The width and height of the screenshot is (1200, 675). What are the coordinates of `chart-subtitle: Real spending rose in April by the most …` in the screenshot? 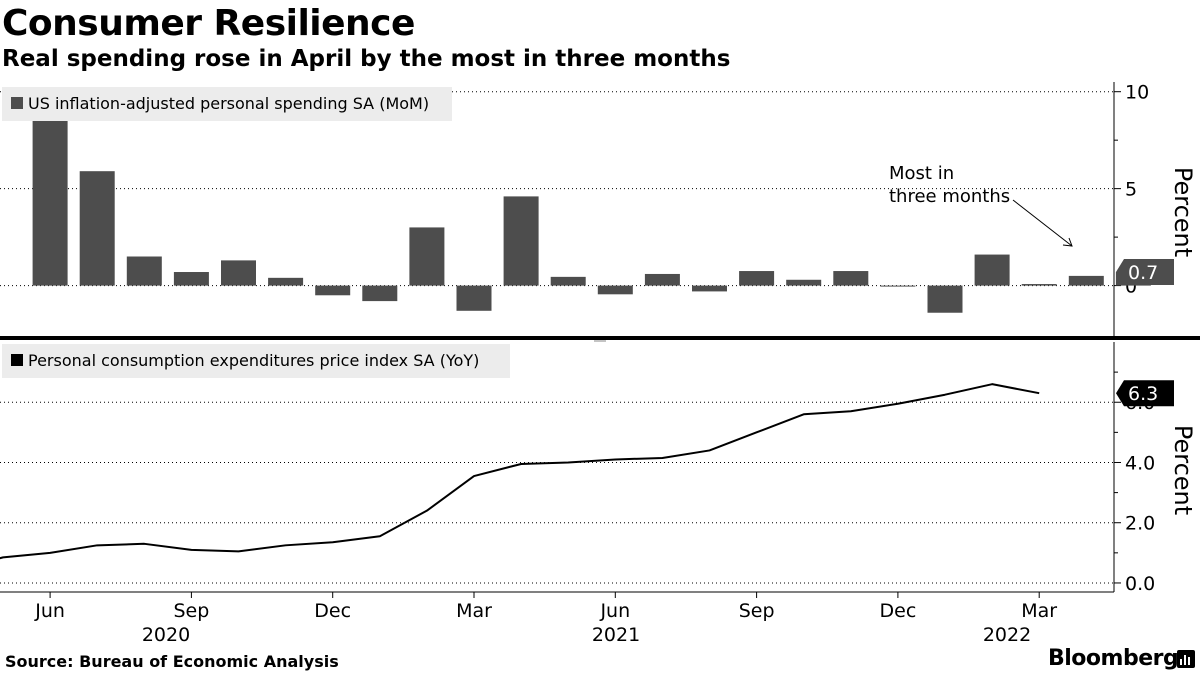 It's located at (366, 59).